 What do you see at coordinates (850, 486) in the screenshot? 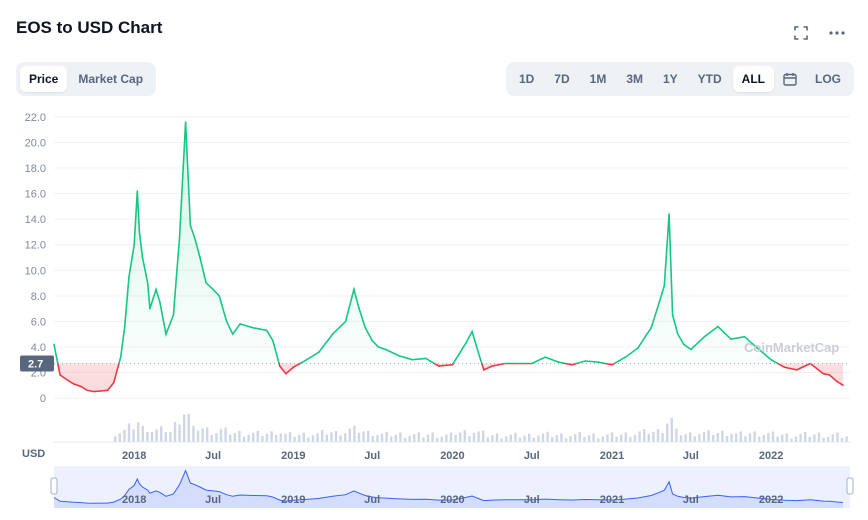
I see `navigator-handle-right` at bounding box center [850, 486].